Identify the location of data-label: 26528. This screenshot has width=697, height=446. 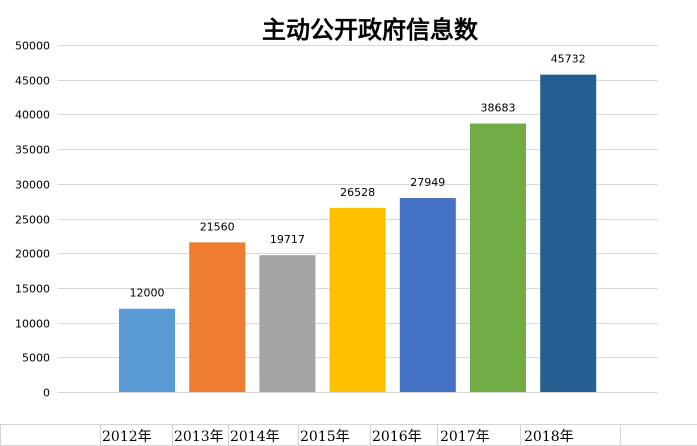
(357, 192).